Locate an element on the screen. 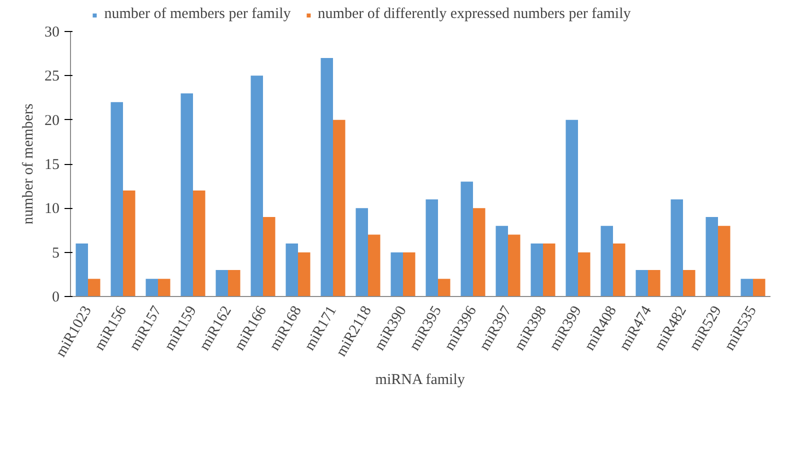 The height and width of the screenshot is (460, 803). y-tick-label: 5 is located at coordinates (56, 253).